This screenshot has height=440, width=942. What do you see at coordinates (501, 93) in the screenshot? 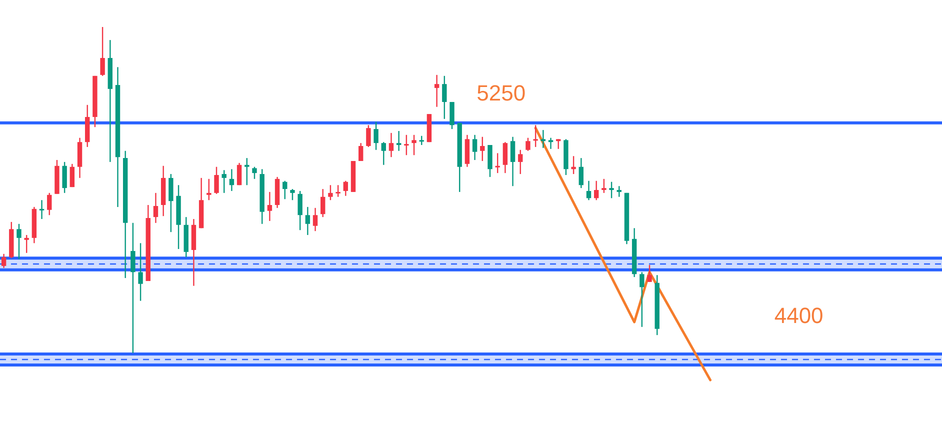
I see `annotation: 5250` at bounding box center [501, 93].